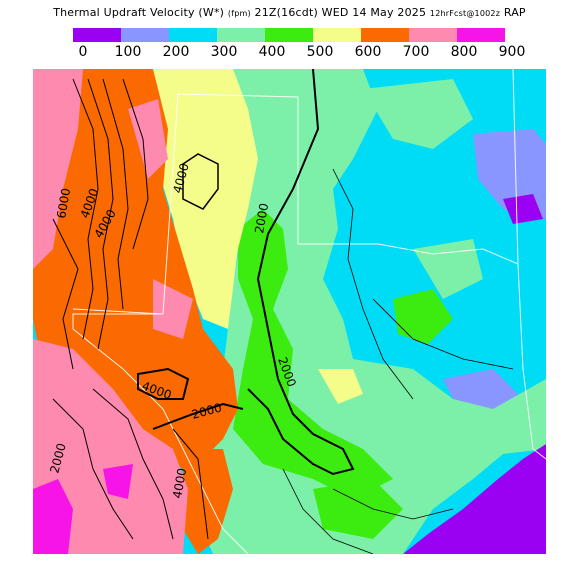  Describe the element at coordinates (514, 12) in the screenshot. I see `title-model: RAP` at that location.